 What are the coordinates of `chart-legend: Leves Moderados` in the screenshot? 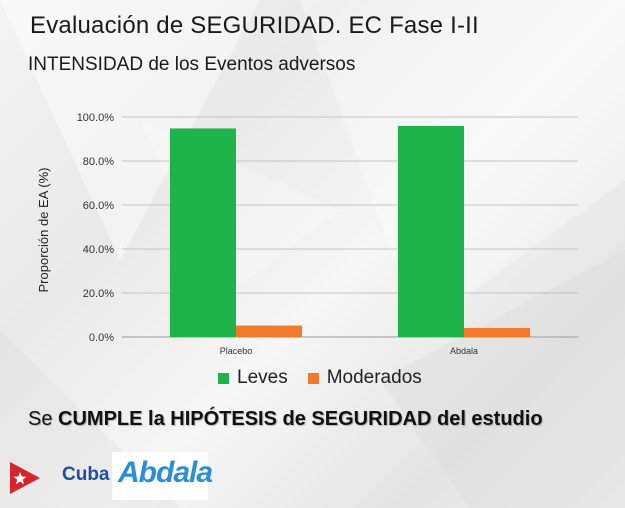 It's located at (320, 378).